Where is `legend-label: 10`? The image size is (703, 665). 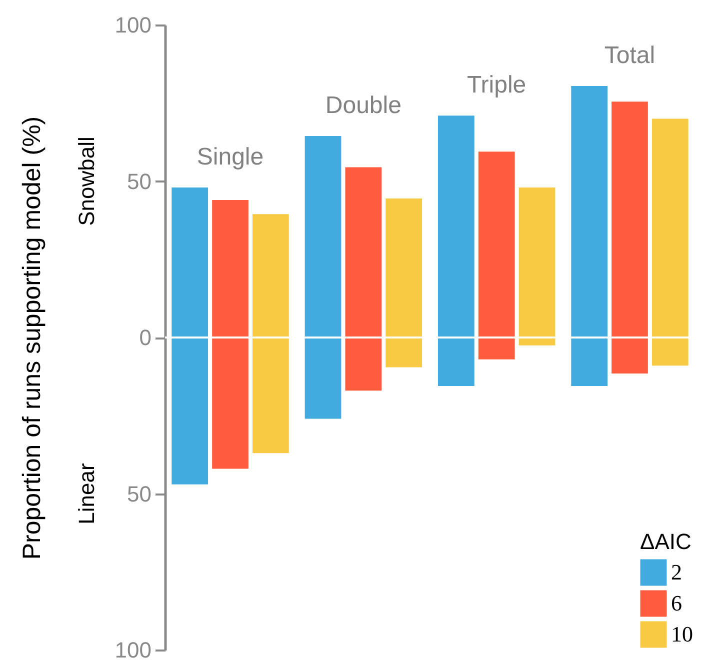
legend-label: 10 is located at coordinates (682, 634).